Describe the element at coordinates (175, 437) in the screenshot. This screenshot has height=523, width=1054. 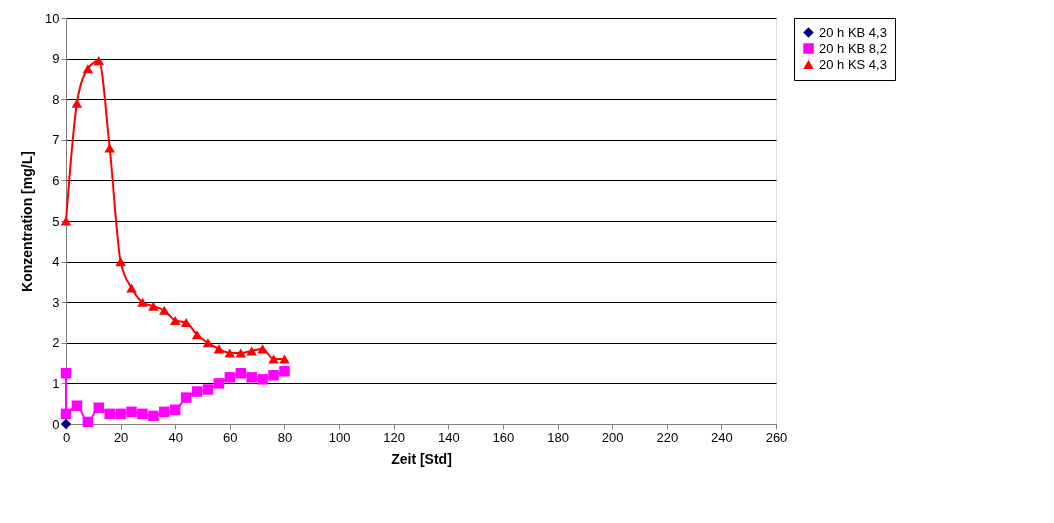
I see `x-tick-label: 40` at that location.